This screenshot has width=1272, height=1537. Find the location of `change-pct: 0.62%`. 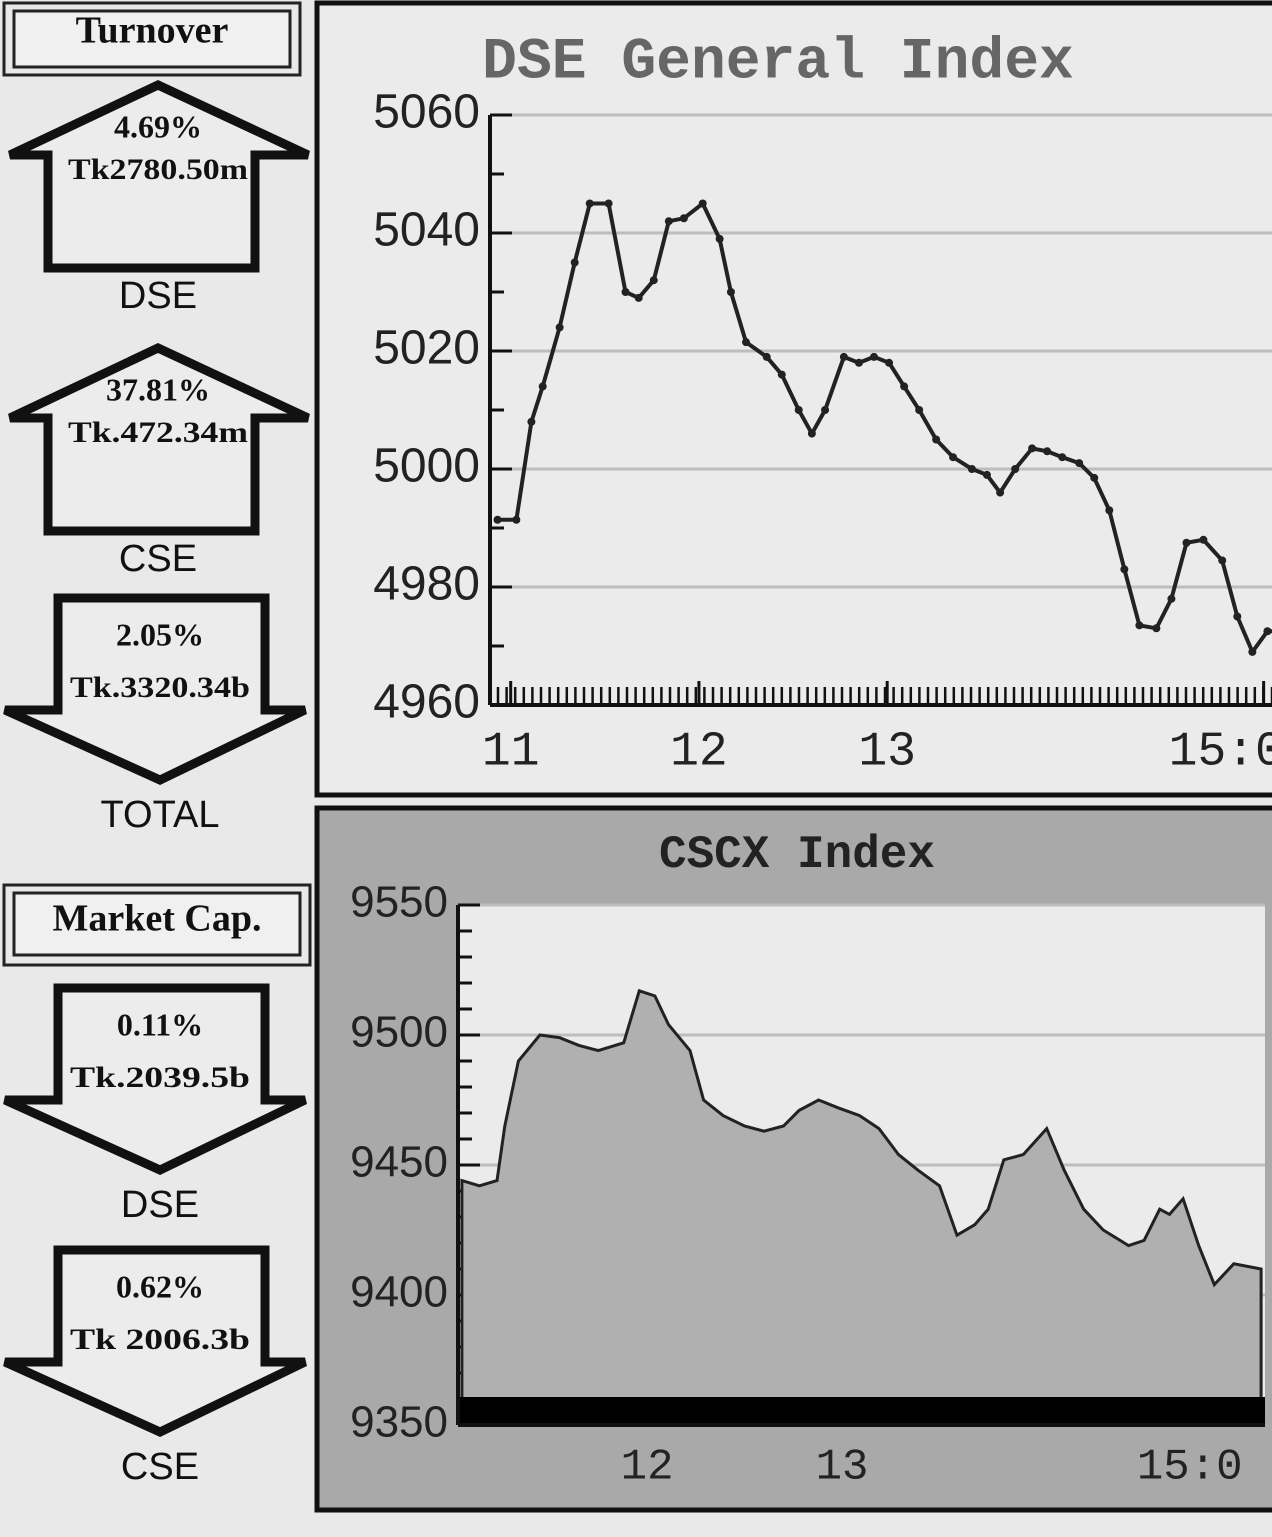

change-pct: 0.62% is located at coordinates (160, 1286).